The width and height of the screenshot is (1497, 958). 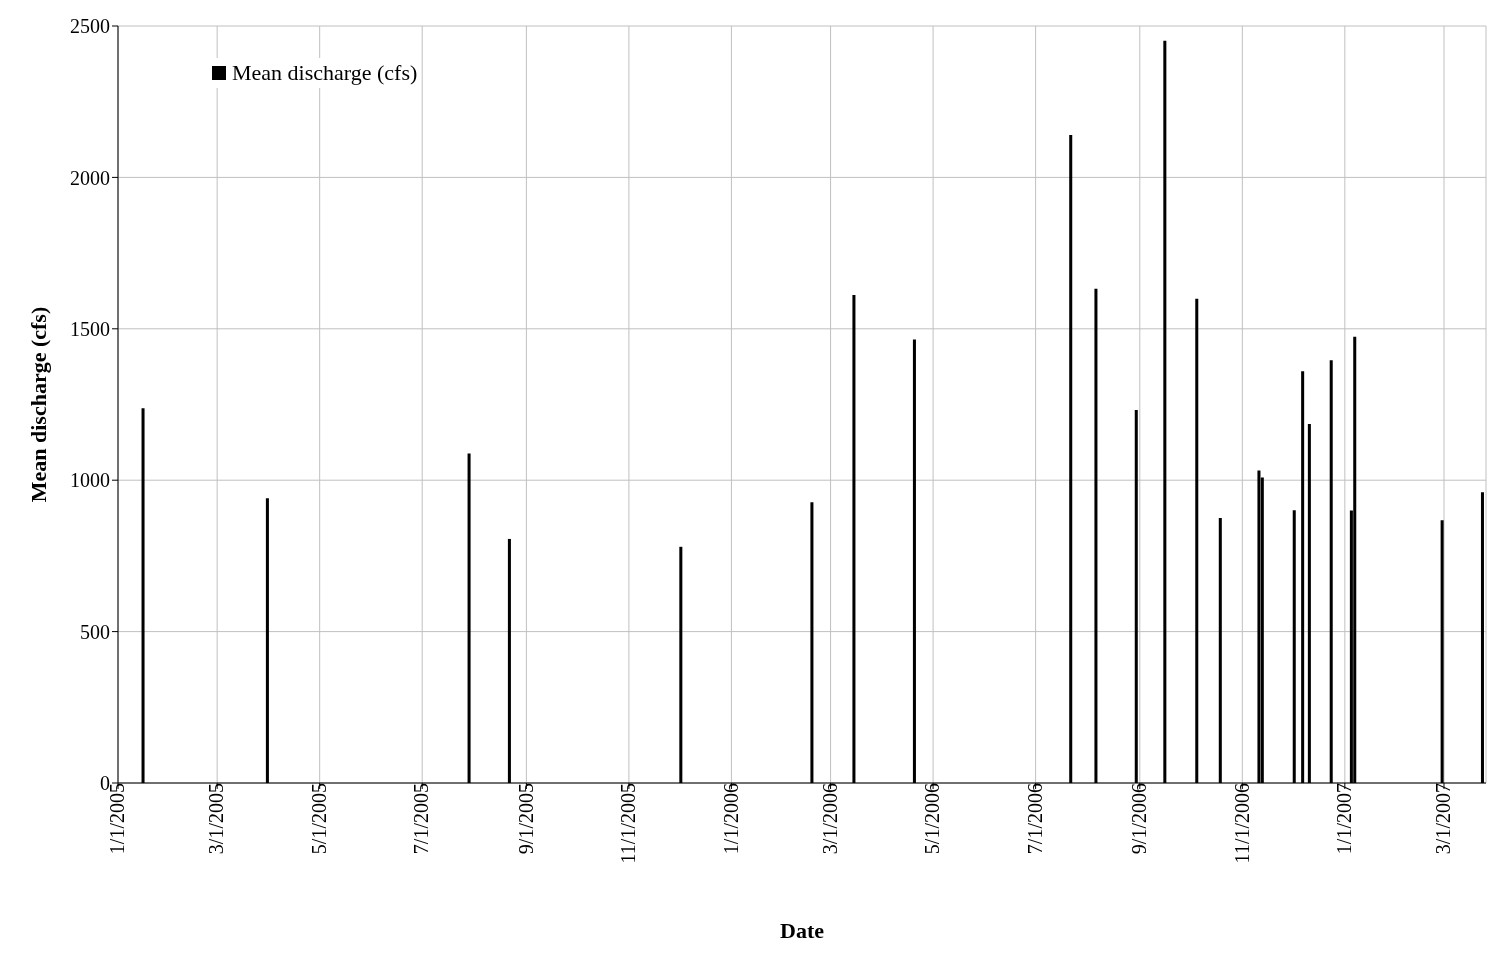 What do you see at coordinates (90, 480) in the screenshot?
I see `y-tick-label: 1000` at bounding box center [90, 480].